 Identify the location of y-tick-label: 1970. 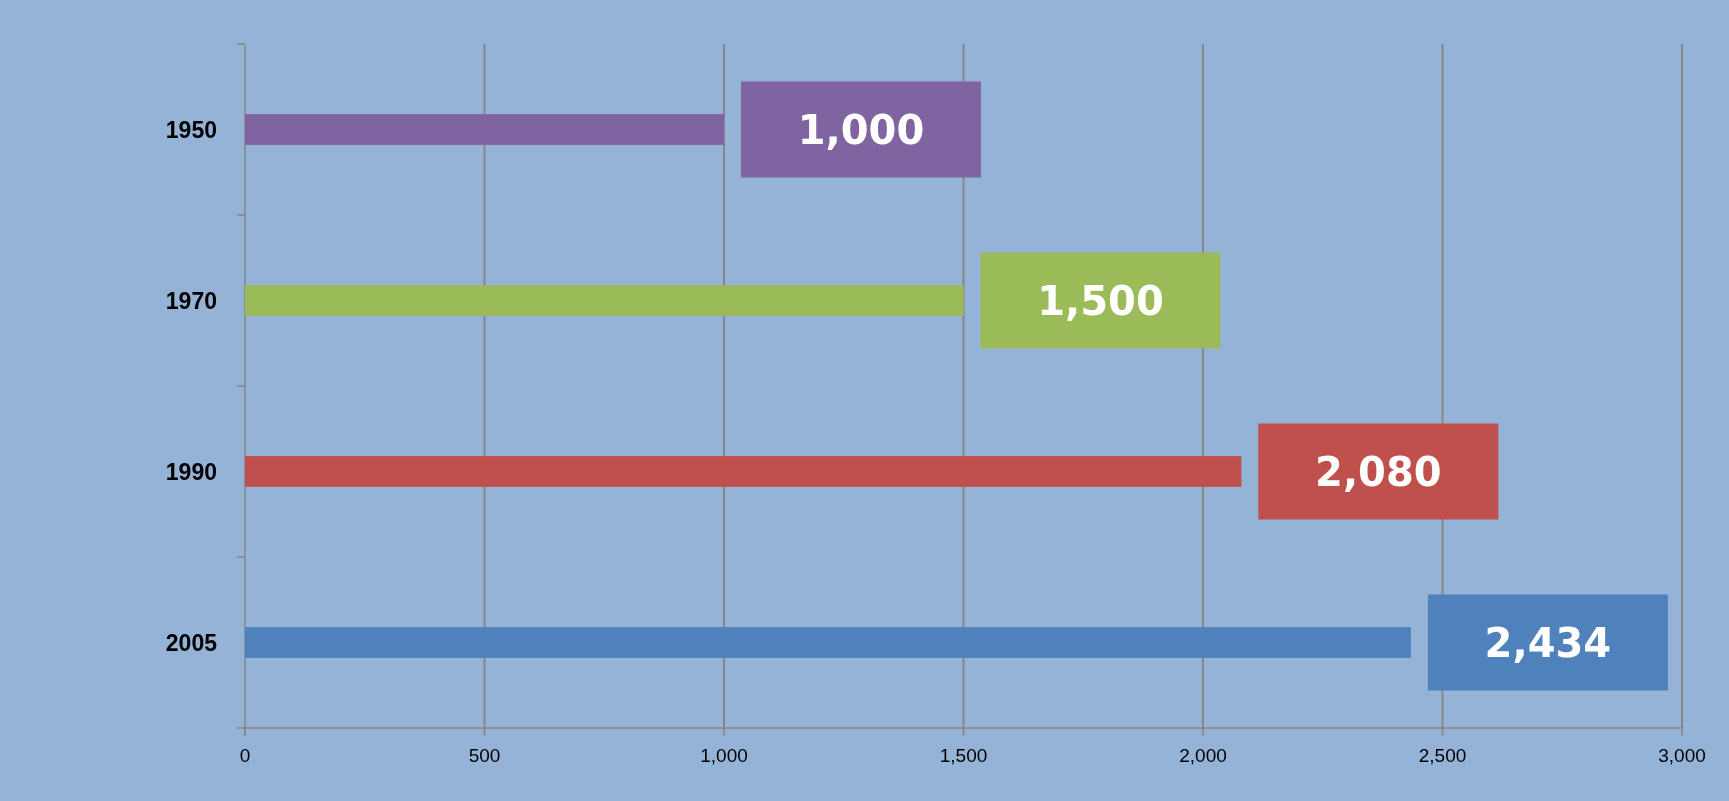
(191, 300).